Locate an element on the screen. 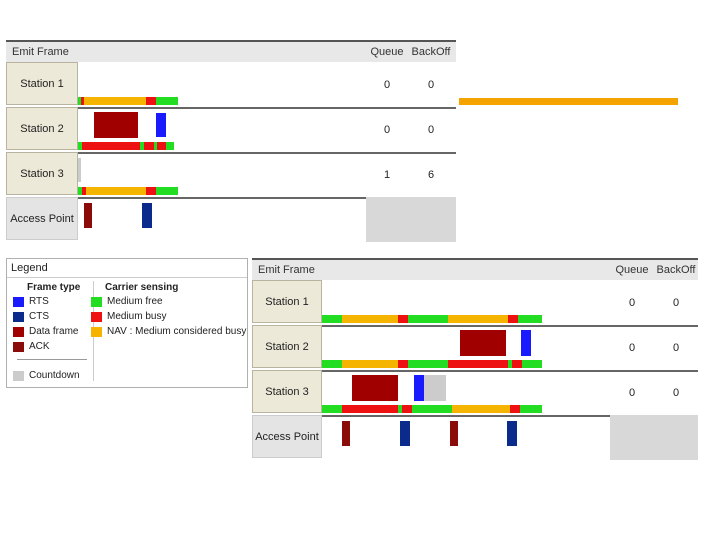  legend-item-nav: NAV : Medium considered busy is located at coordinates (168, 331).